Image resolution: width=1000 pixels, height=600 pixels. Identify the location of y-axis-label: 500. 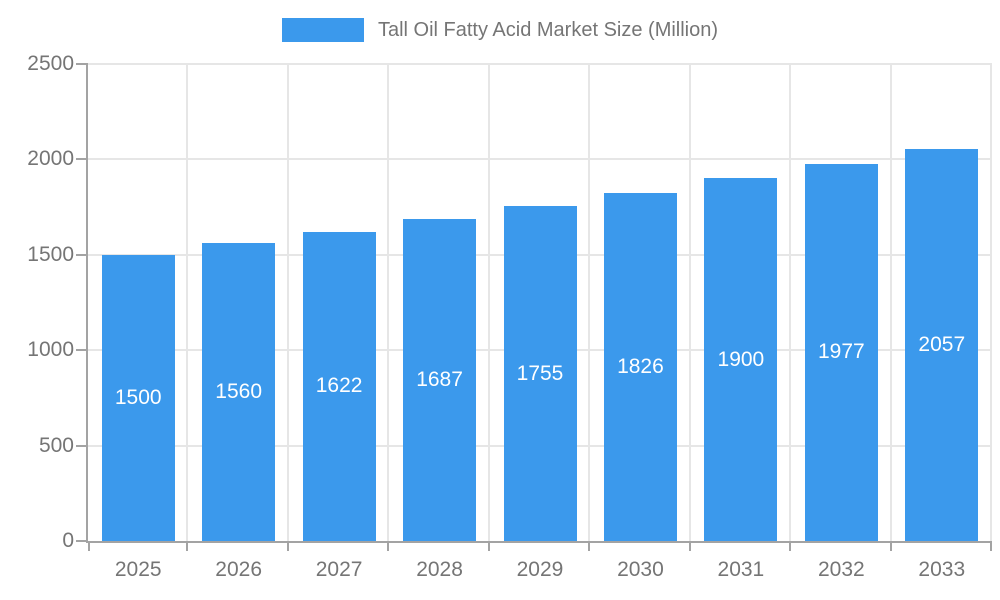
(56, 445).